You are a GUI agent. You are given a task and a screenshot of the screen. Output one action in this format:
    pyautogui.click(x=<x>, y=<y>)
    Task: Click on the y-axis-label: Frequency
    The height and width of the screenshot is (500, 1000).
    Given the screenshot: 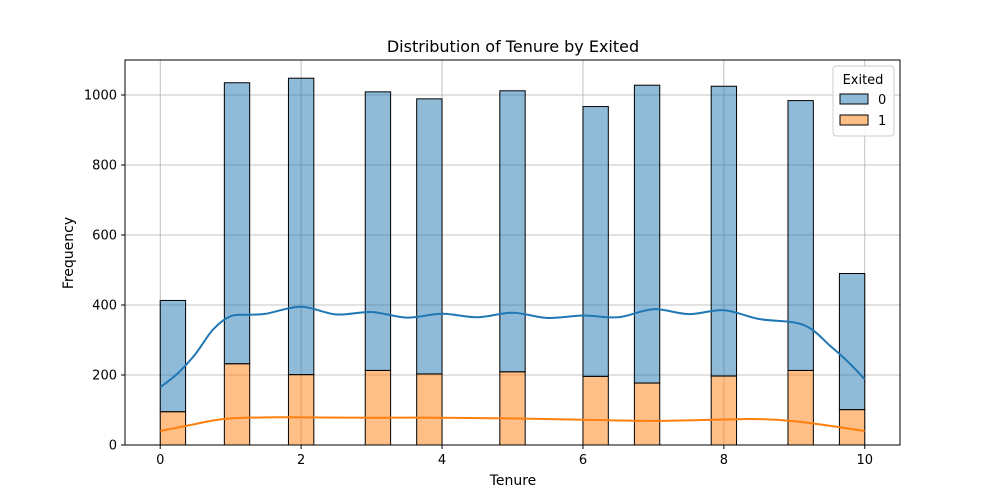 What is the action you would take?
    pyautogui.click(x=69, y=253)
    